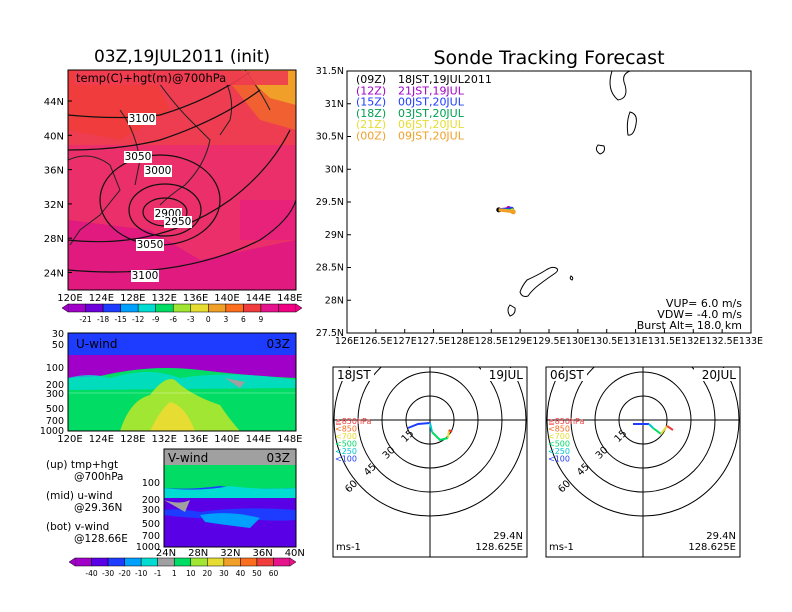  Describe the element at coordinates (719, 375) in the screenshot. I see `date-label: 20JUL` at that location.